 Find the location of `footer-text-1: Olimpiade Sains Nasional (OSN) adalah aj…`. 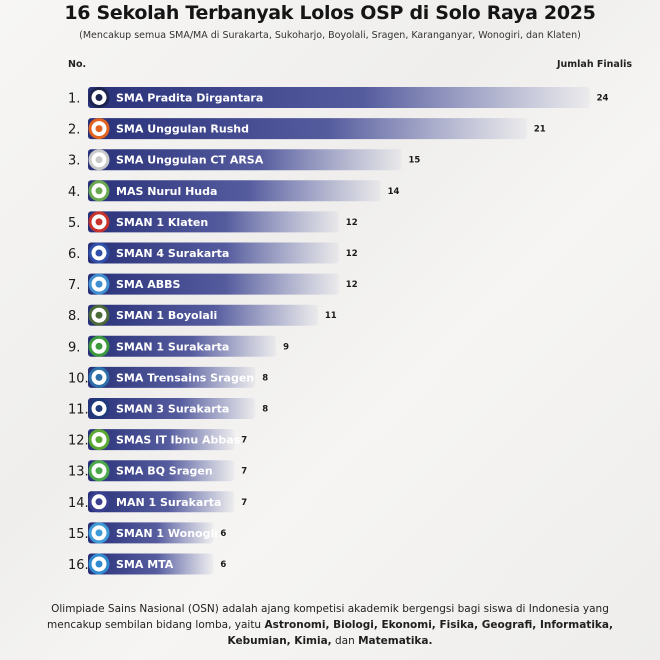

footer-text-1: Olimpiade Sains Nasional (OSN) adalah aj… is located at coordinates (328, 617).